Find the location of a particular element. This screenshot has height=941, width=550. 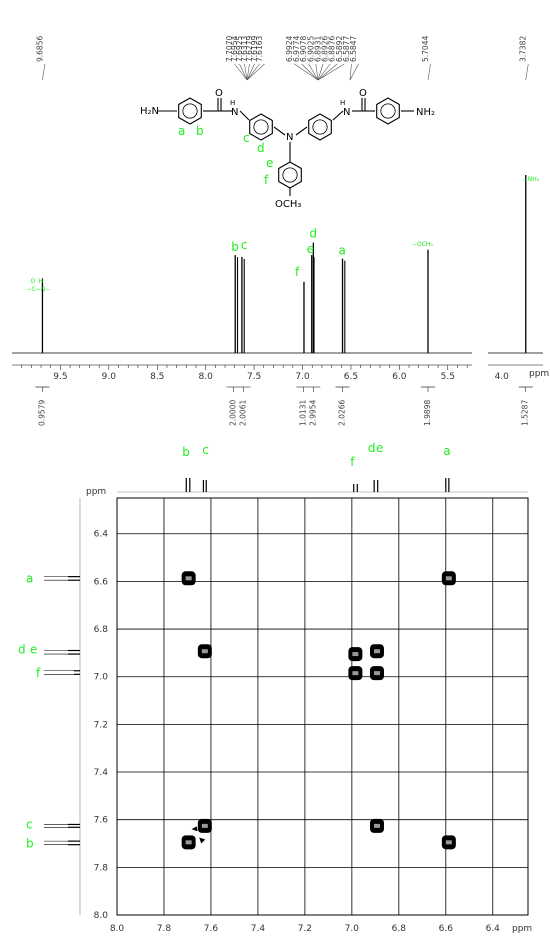

side-projection-label-e: e is located at coordinates (33, 649).